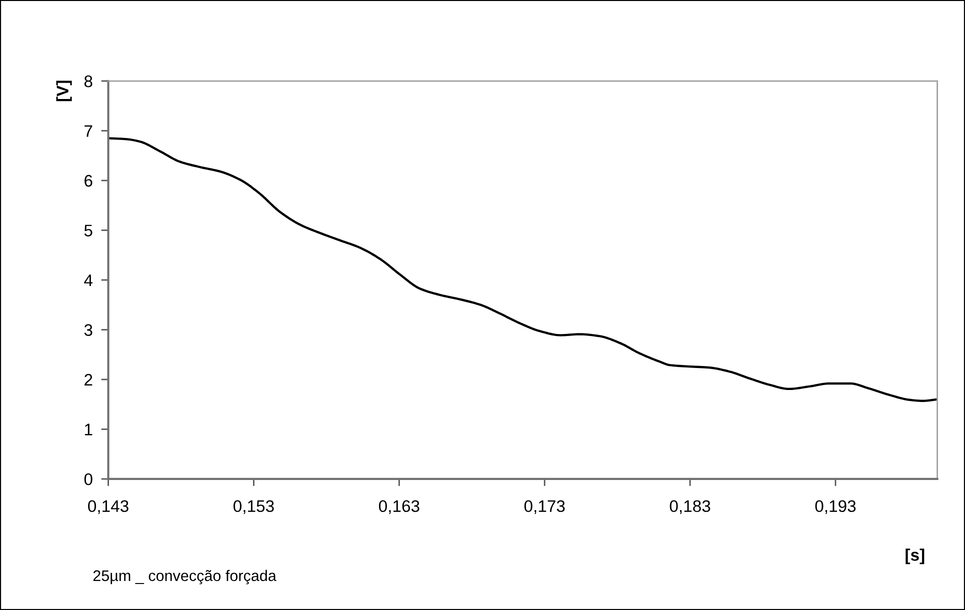  I want to click on y-tick-label: 2, so click(88, 380).